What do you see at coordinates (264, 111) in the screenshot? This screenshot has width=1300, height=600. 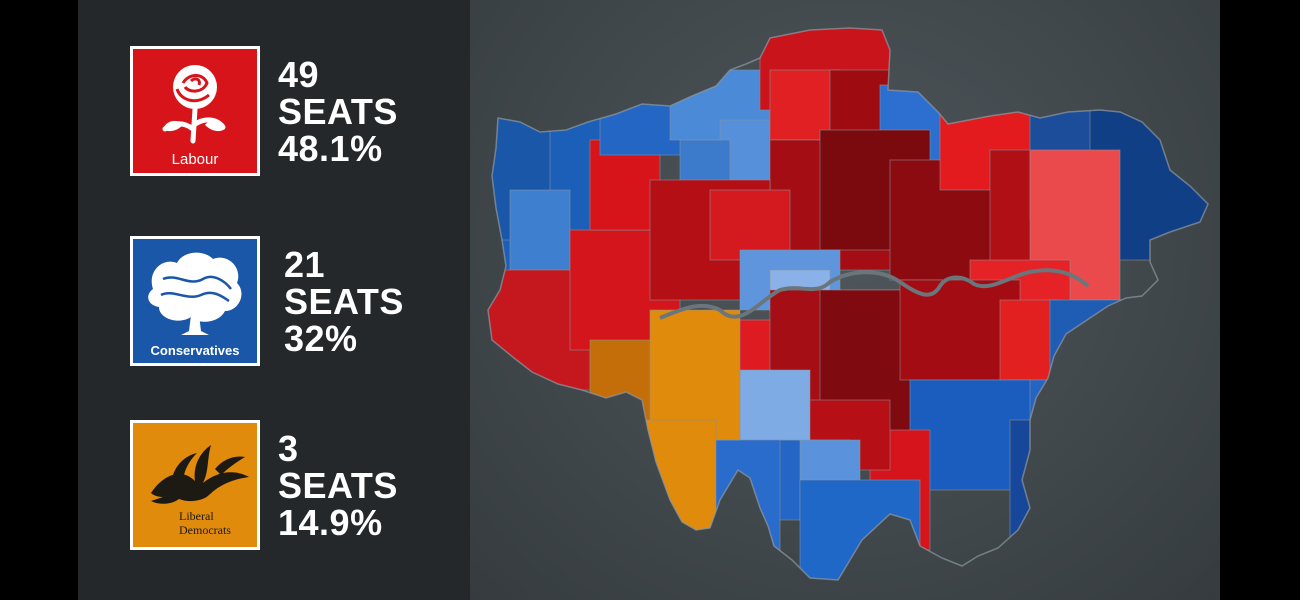 I see `party-row-labour: Labour 49 SEATS 48.1%` at bounding box center [264, 111].